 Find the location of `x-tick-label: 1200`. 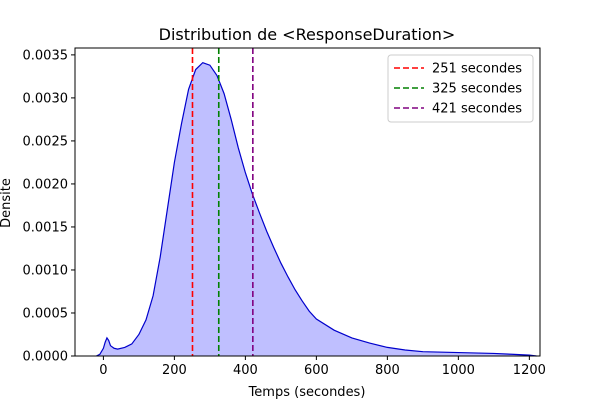

x-tick-label: 1200 is located at coordinates (529, 370).